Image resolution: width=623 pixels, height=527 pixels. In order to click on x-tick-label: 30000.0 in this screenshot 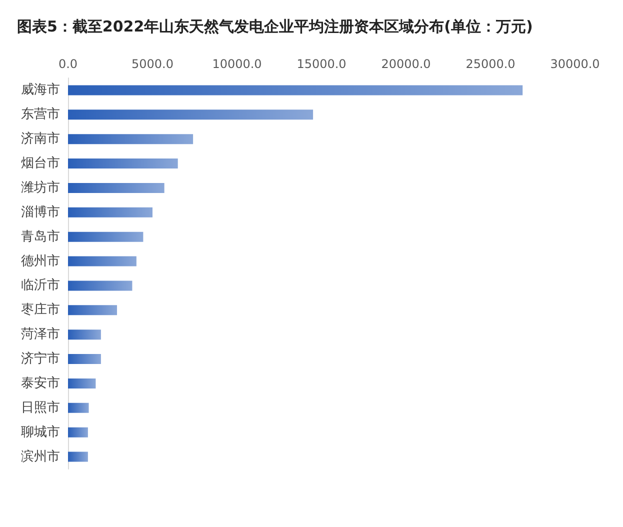, I will do `click(575, 64)`.